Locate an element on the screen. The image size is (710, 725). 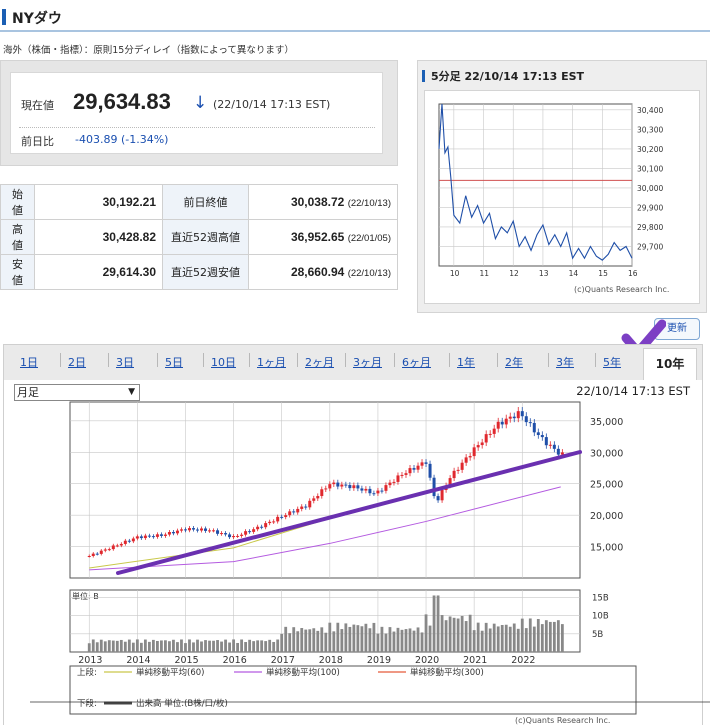
tab-7: 3ヶ月 is located at coordinates (367, 362).